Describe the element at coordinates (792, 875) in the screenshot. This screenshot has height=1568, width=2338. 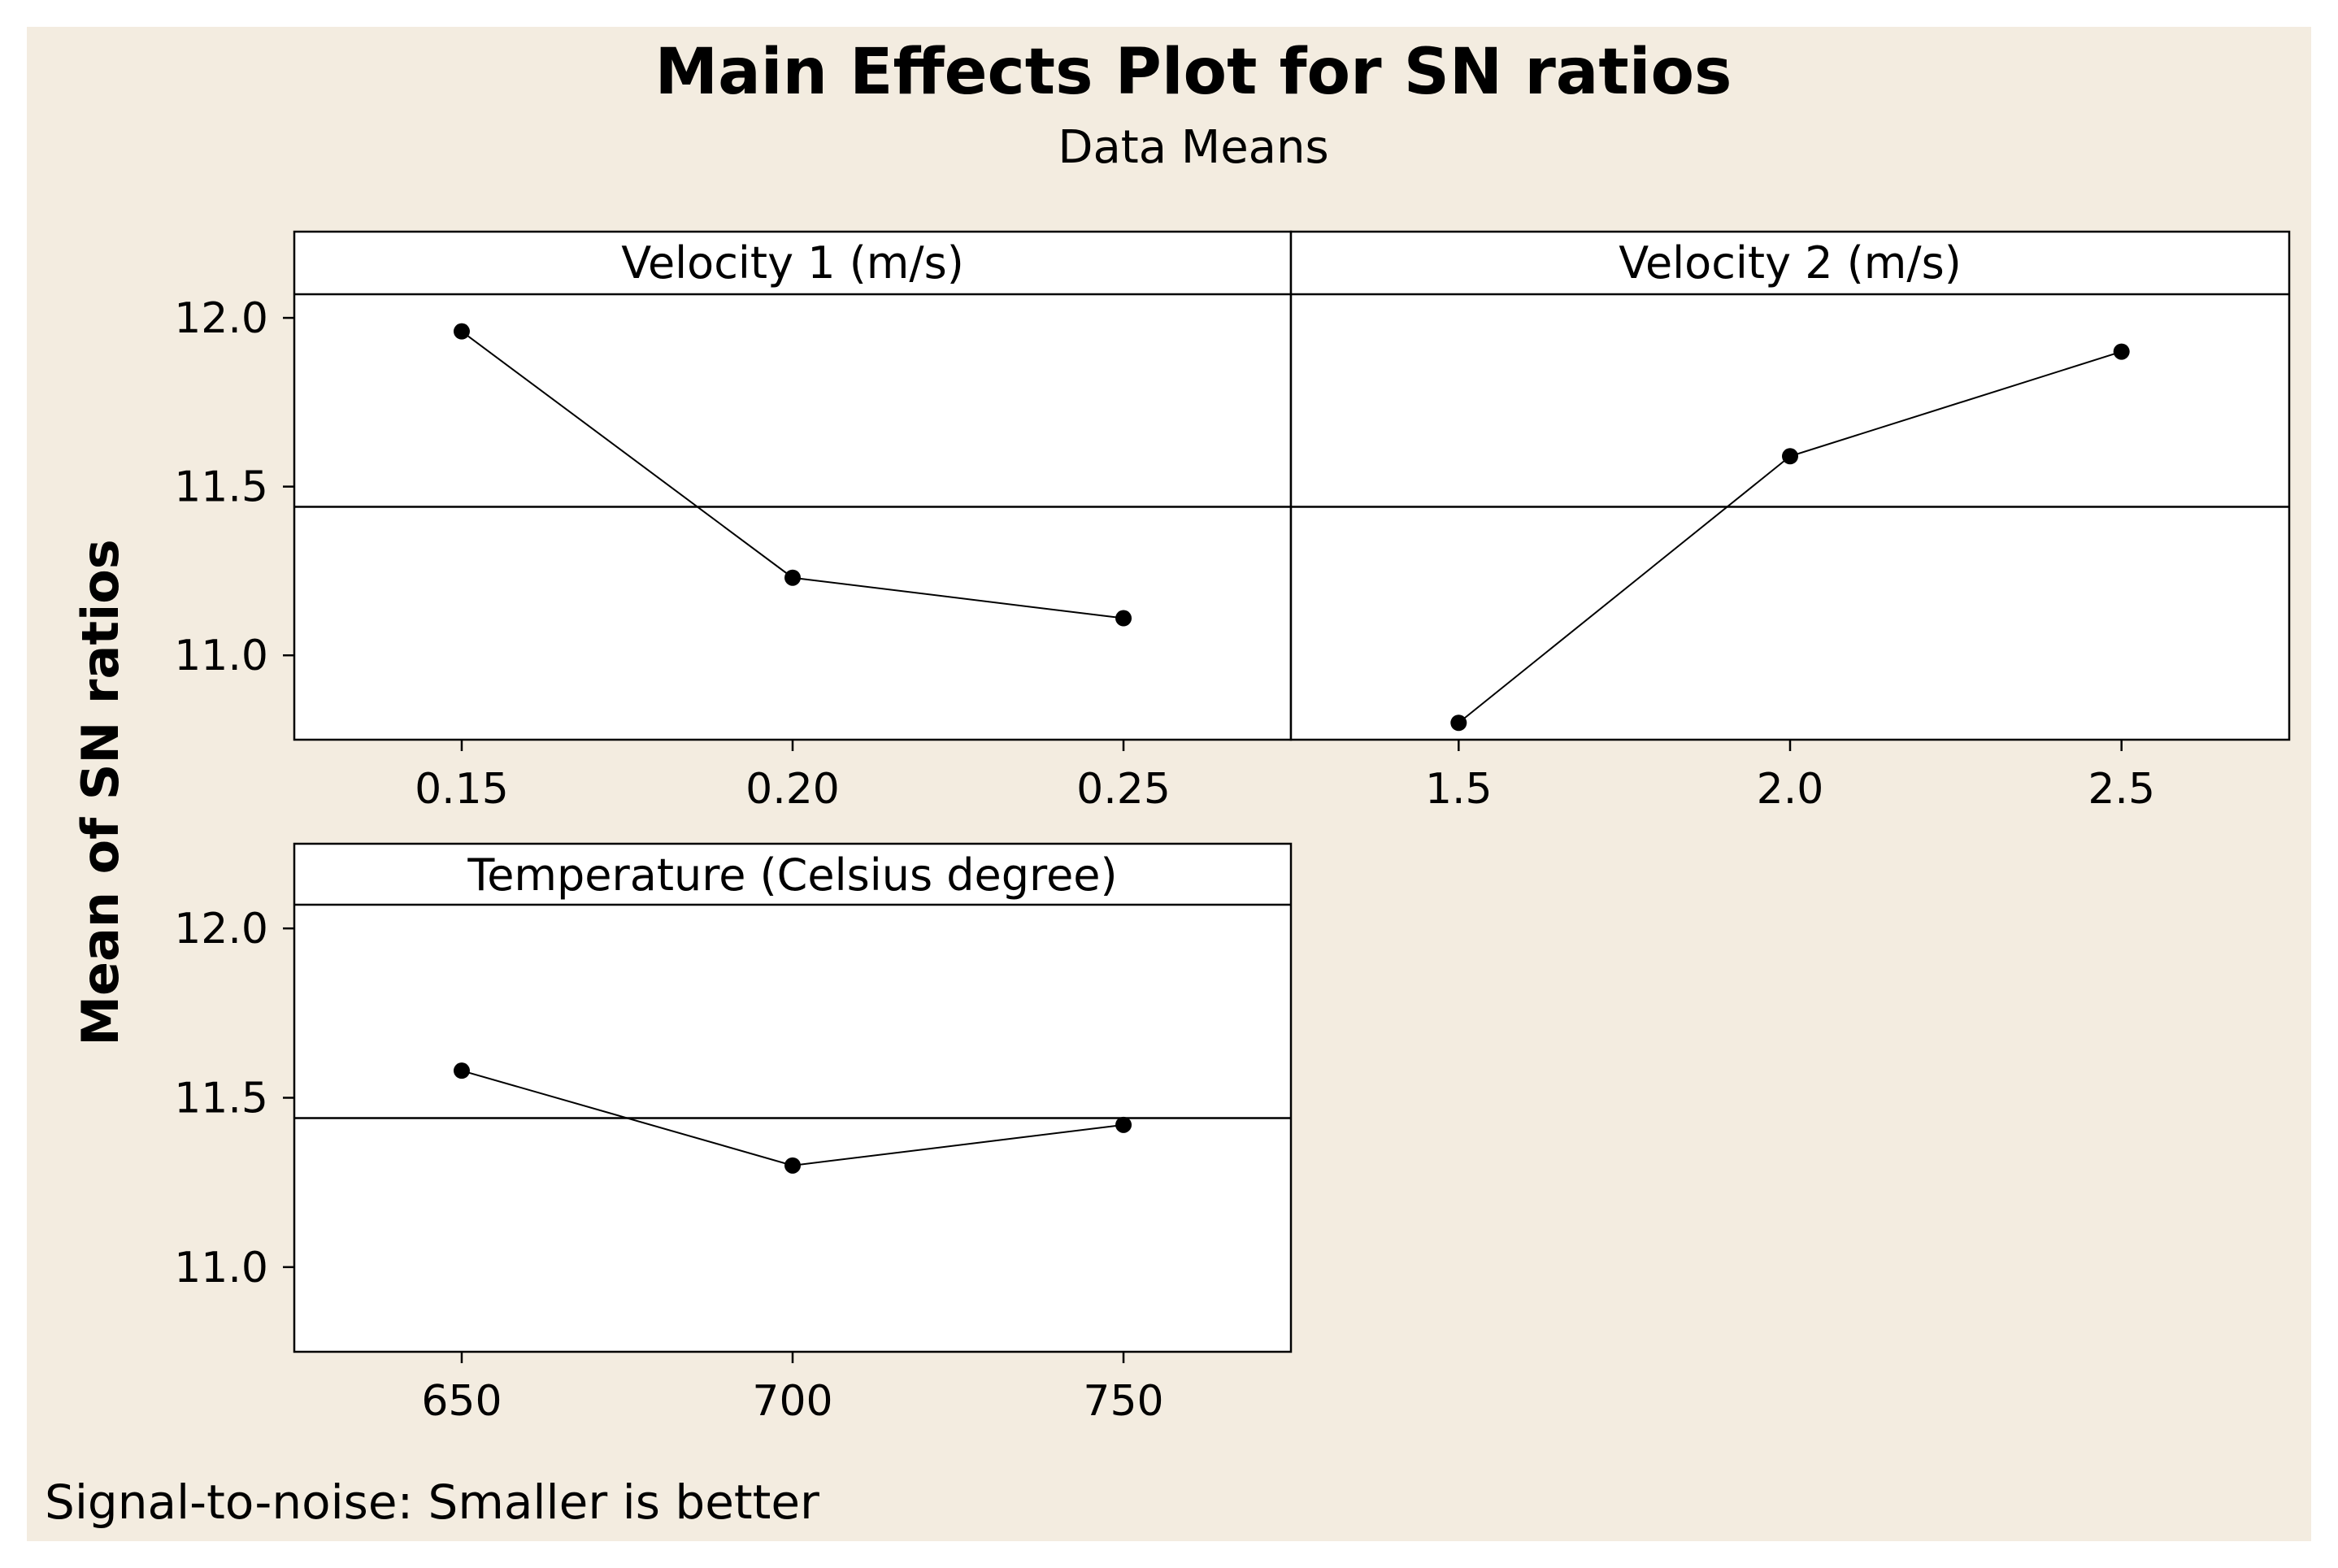
I see `panel-label: Temperature (Celsius degree)` at that location.